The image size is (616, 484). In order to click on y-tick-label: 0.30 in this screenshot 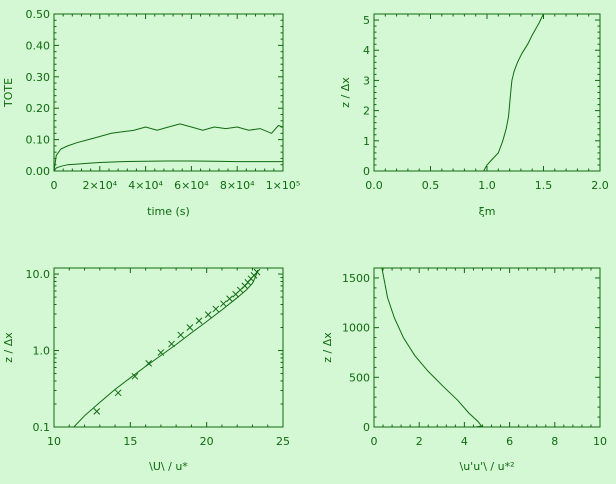, I will do `click(38, 77)`.